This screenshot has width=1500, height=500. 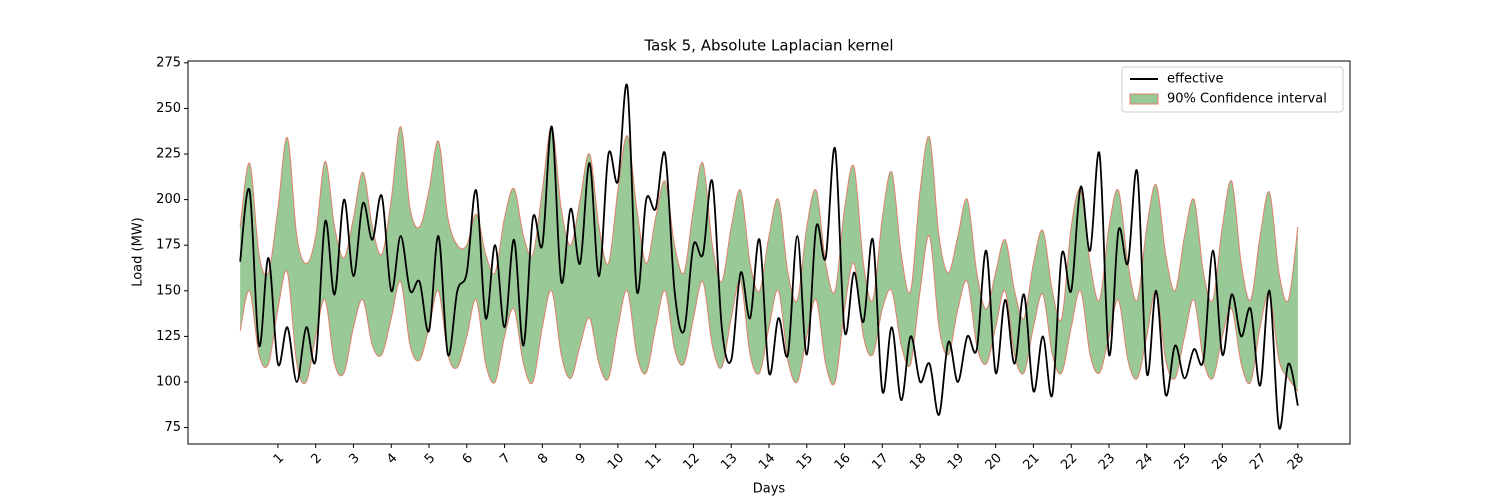 I want to click on x-tick-label: 7, so click(x=505, y=459).